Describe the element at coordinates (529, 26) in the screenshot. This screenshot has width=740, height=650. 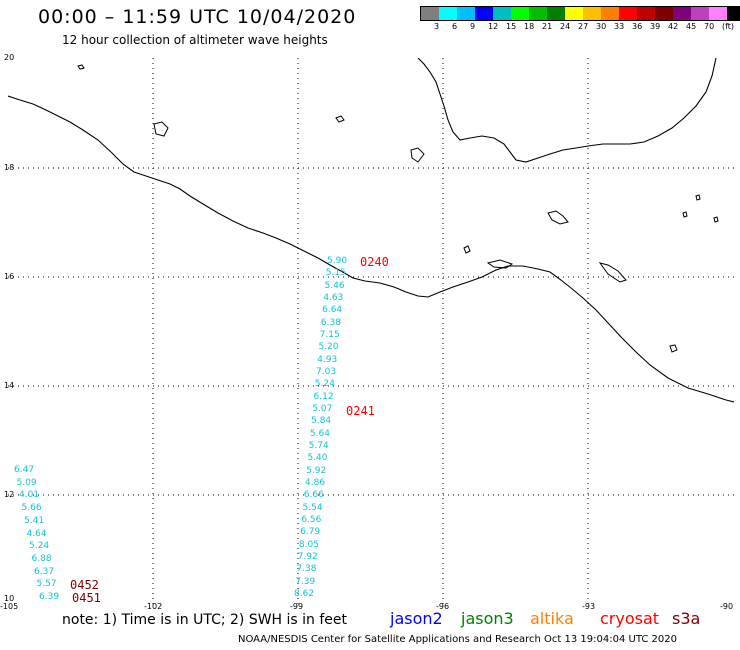
I see `scale-label: 18` at that location.